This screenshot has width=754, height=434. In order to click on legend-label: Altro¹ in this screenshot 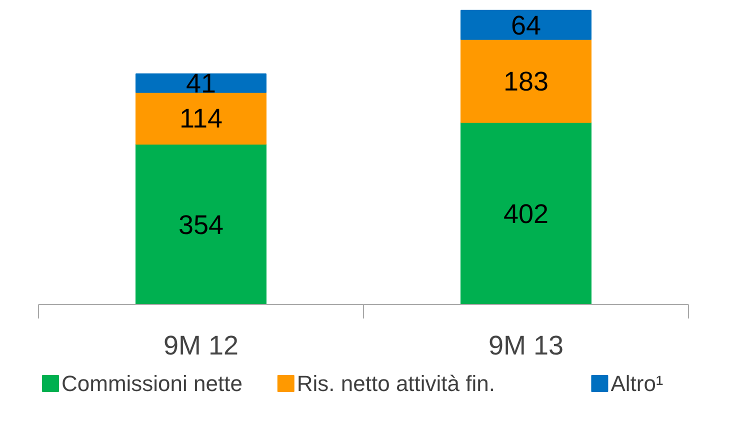, I will do `click(637, 383)`.